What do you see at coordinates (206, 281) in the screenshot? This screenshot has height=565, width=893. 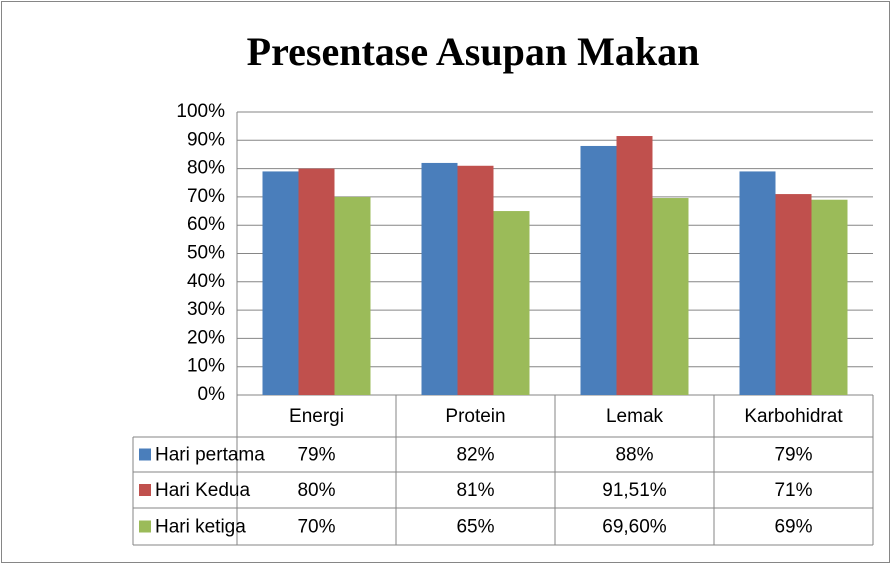 I see `y-tick-label: 40%` at bounding box center [206, 281].